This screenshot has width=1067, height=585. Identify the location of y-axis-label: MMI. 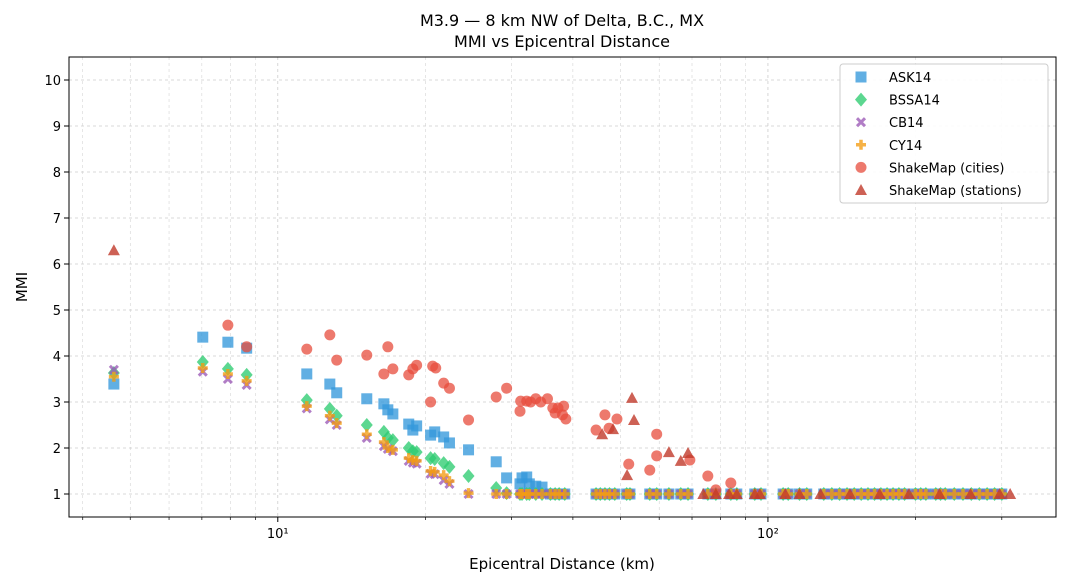
(22, 287).